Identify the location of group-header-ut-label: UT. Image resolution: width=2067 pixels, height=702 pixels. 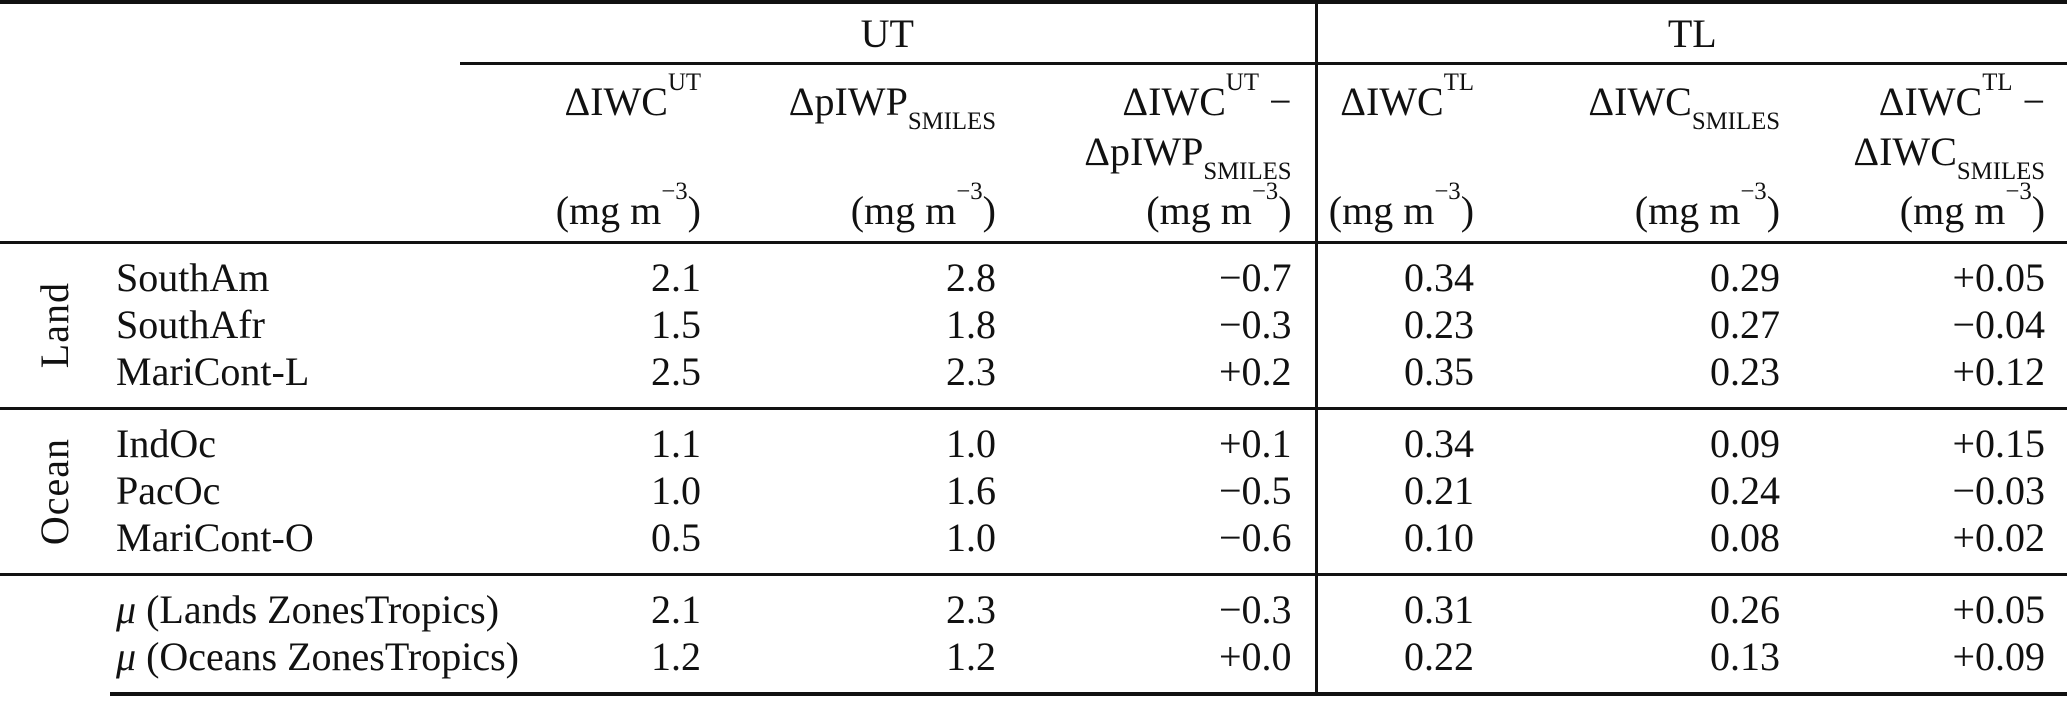
(887, 33).